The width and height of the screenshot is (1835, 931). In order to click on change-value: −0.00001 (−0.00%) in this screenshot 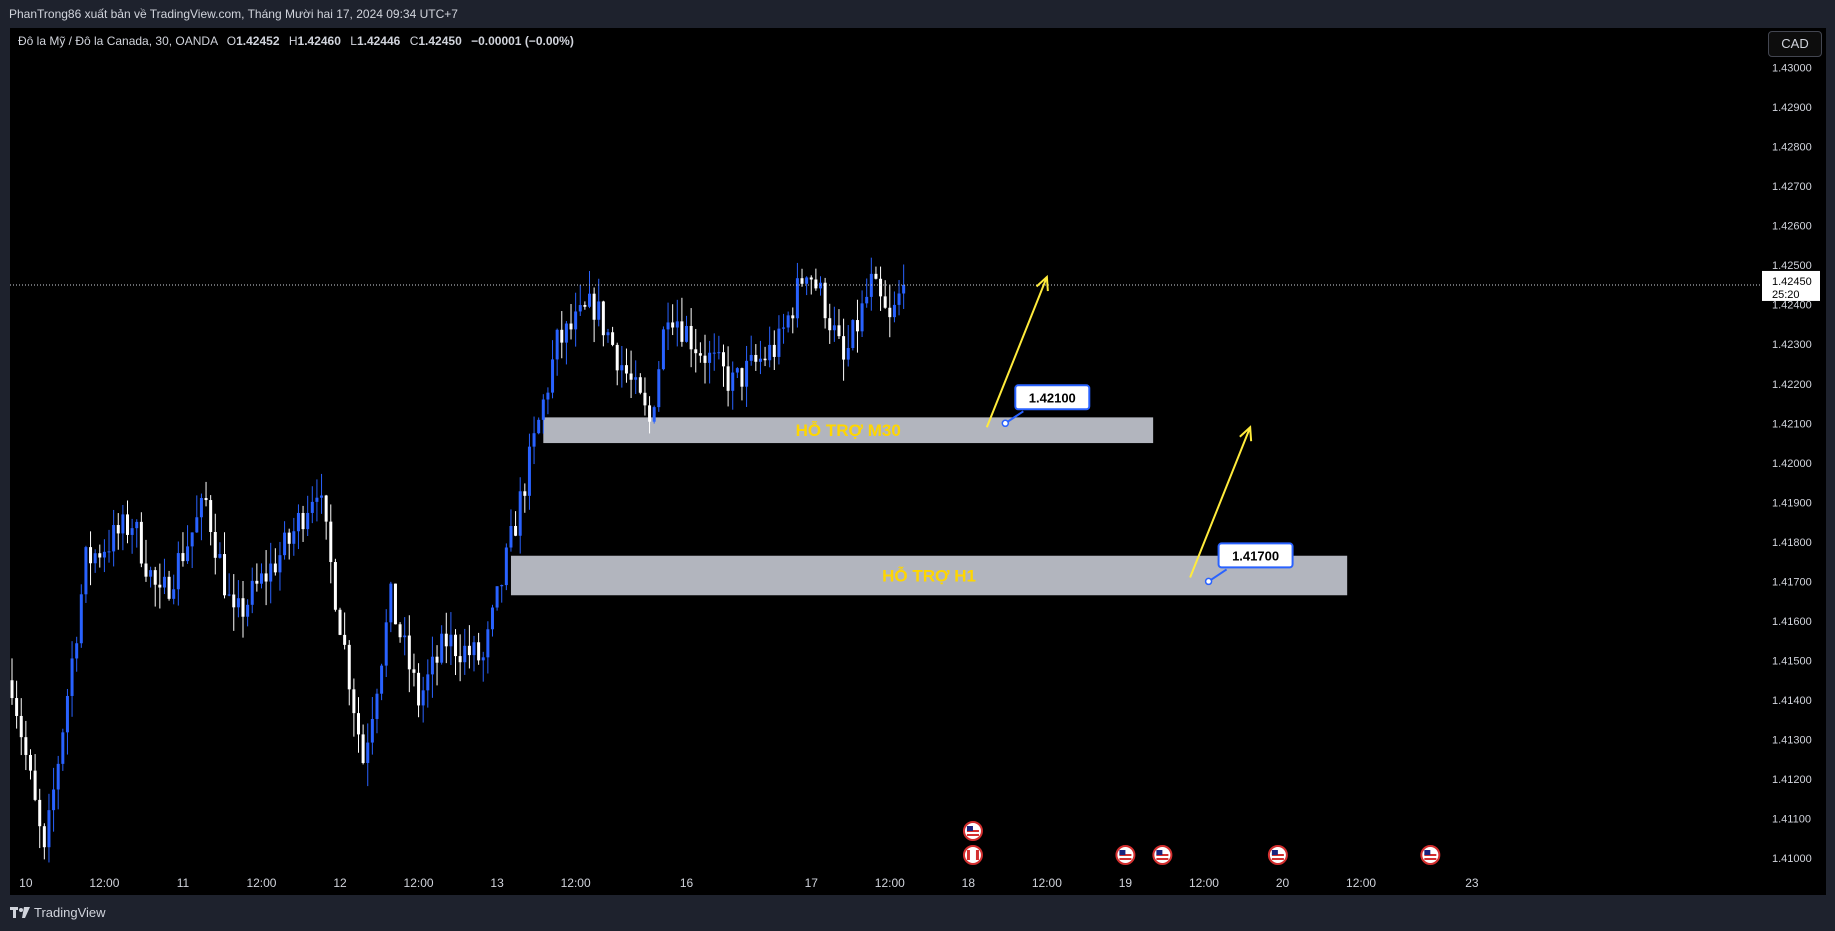, I will do `click(522, 41)`.